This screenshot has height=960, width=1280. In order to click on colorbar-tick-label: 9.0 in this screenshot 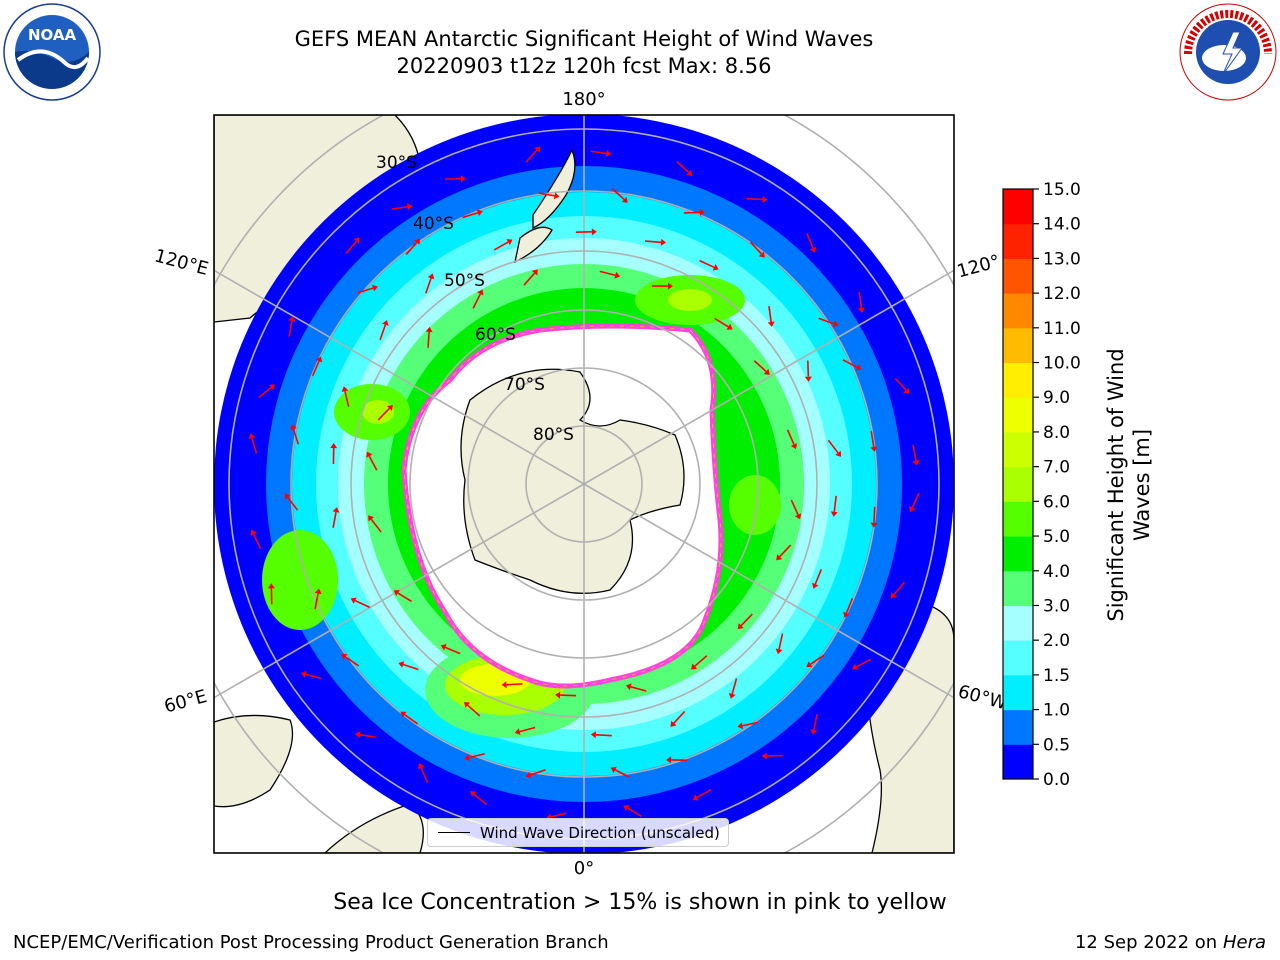, I will do `click(1056, 398)`.